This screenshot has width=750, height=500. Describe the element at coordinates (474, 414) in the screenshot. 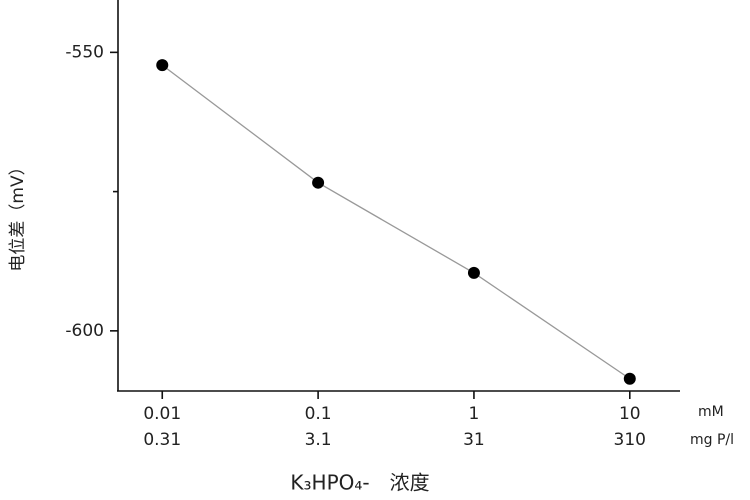

I see `x-tick-label: 1` at that location.